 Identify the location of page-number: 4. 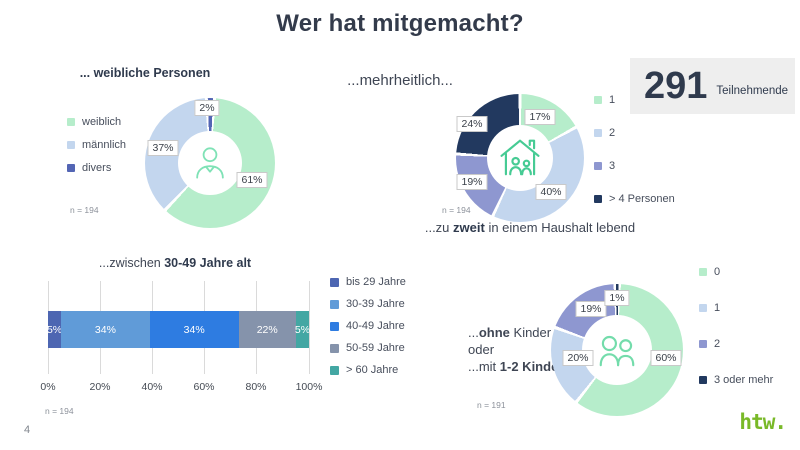
(27, 430).